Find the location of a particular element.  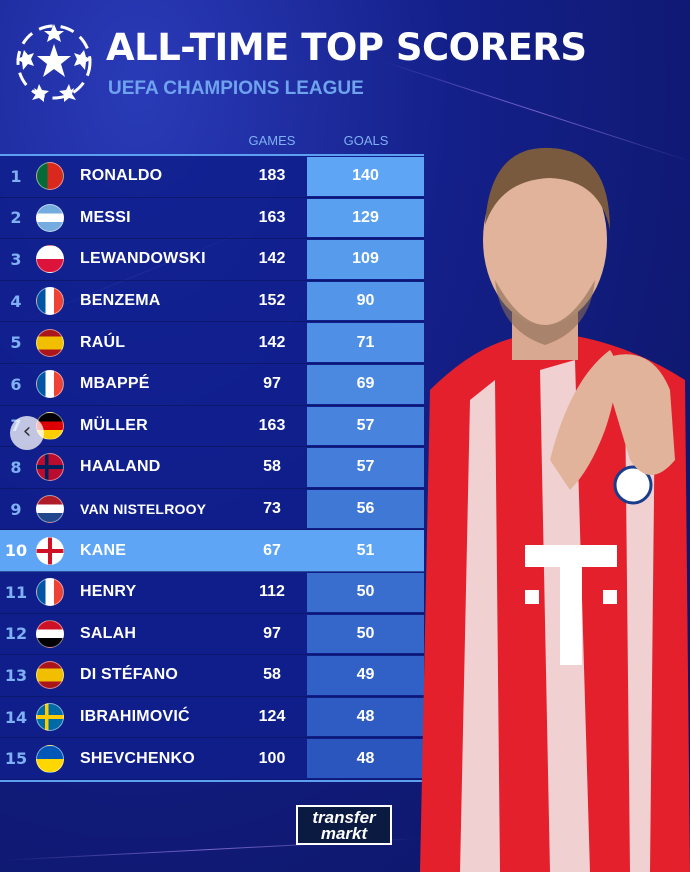

transfermarkt-logo: transfer markt is located at coordinates (344, 825).